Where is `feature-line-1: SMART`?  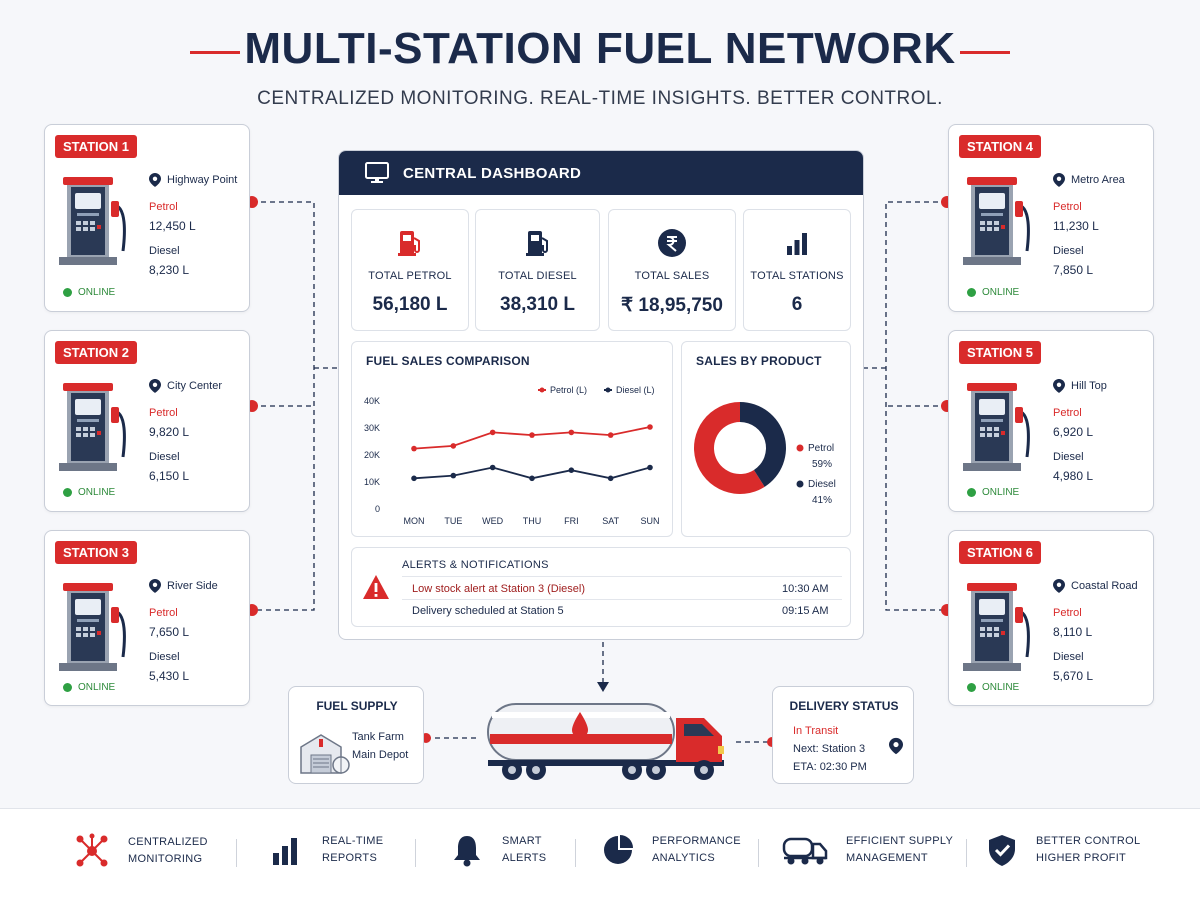 feature-line-1: SMART is located at coordinates (522, 841).